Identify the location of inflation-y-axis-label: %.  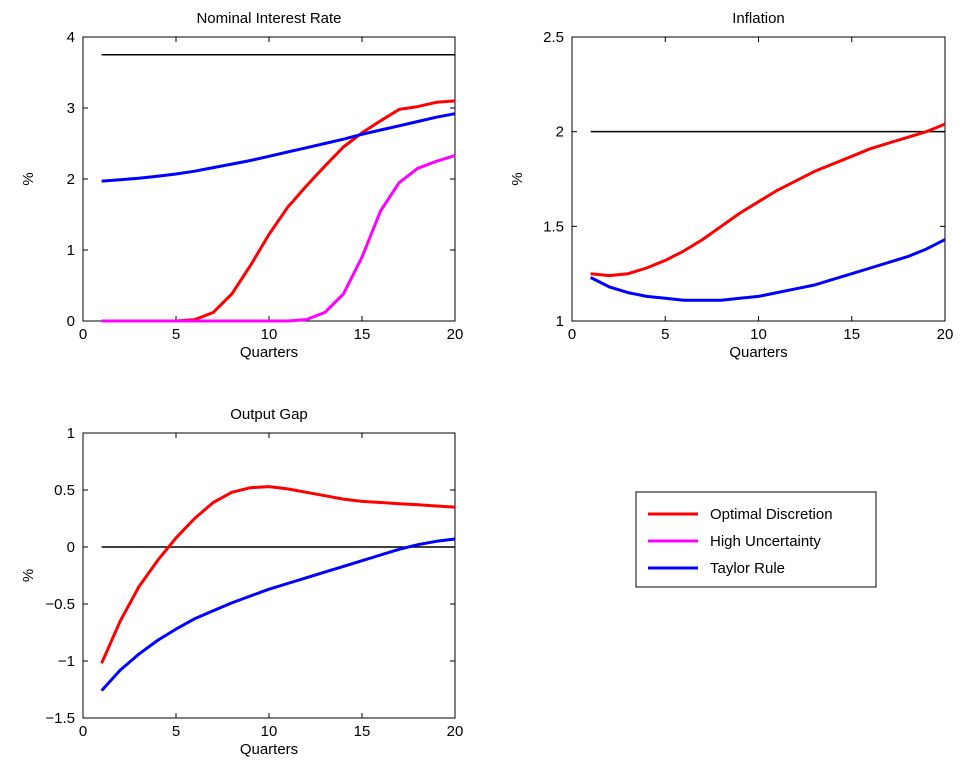
(517, 178).